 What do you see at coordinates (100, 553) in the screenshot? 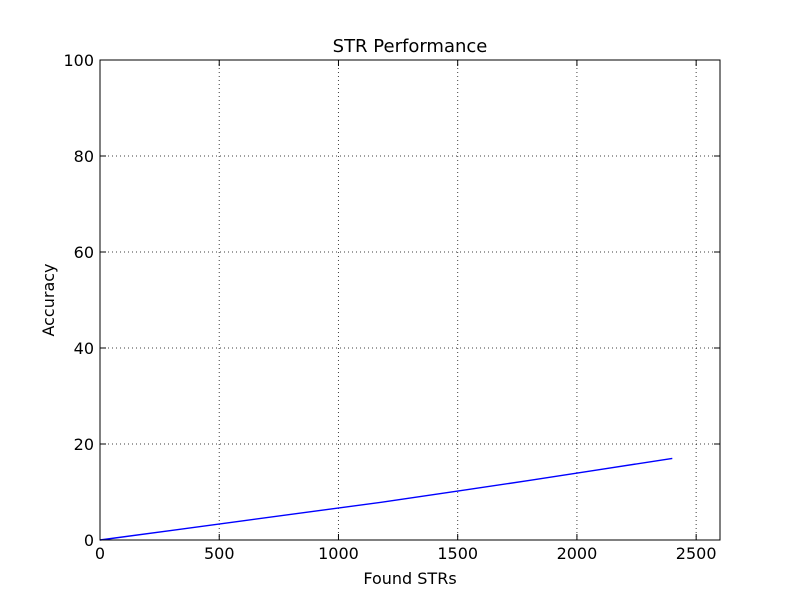
I see `x-tick-label: 0` at bounding box center [100, 553].